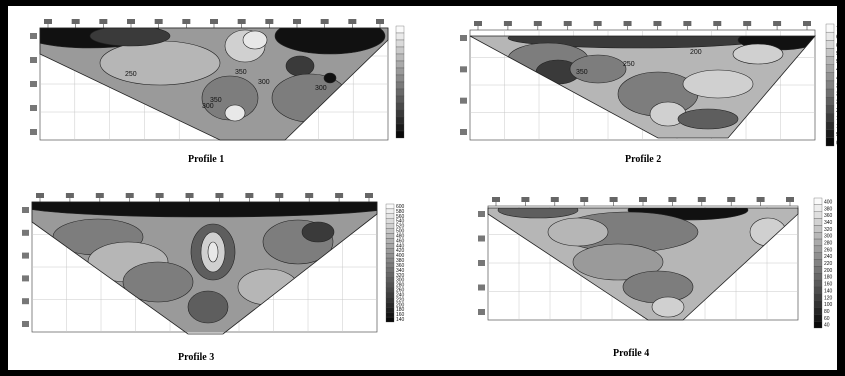 The width and height of the screenshot is (845, 376). What do you see at coordinates (400, 246) in the screenshot?
I see `scale-label: 440` at bounding box center [400, 246].